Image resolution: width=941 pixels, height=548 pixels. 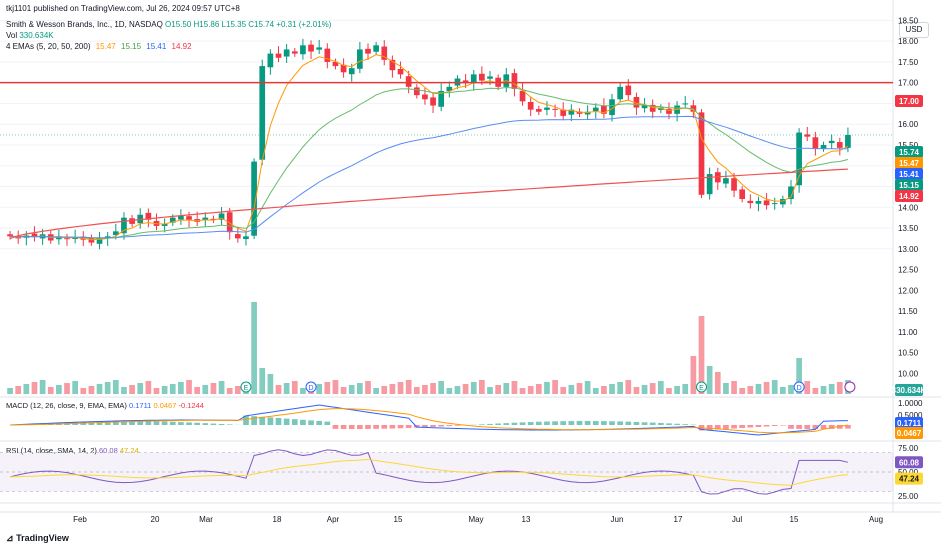 I want to click on price-tick-label: 17.00, so click(x=908, y=83).